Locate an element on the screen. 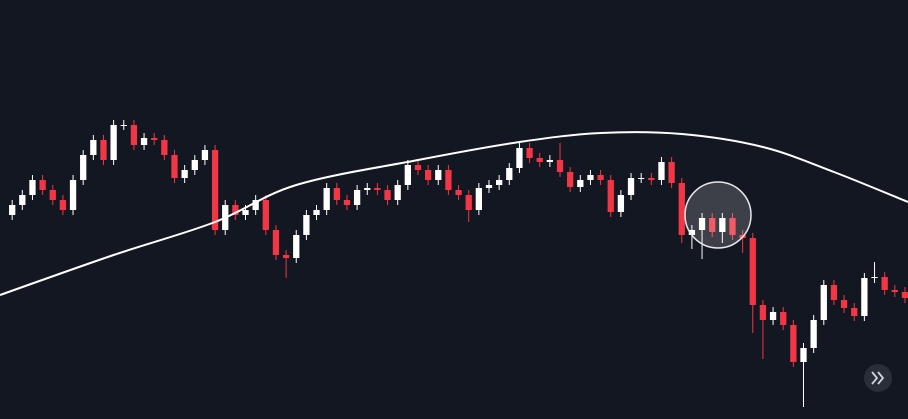 The width and height of the screenshot is (908, 419). scroll-button is located at coordinates (878, 378).